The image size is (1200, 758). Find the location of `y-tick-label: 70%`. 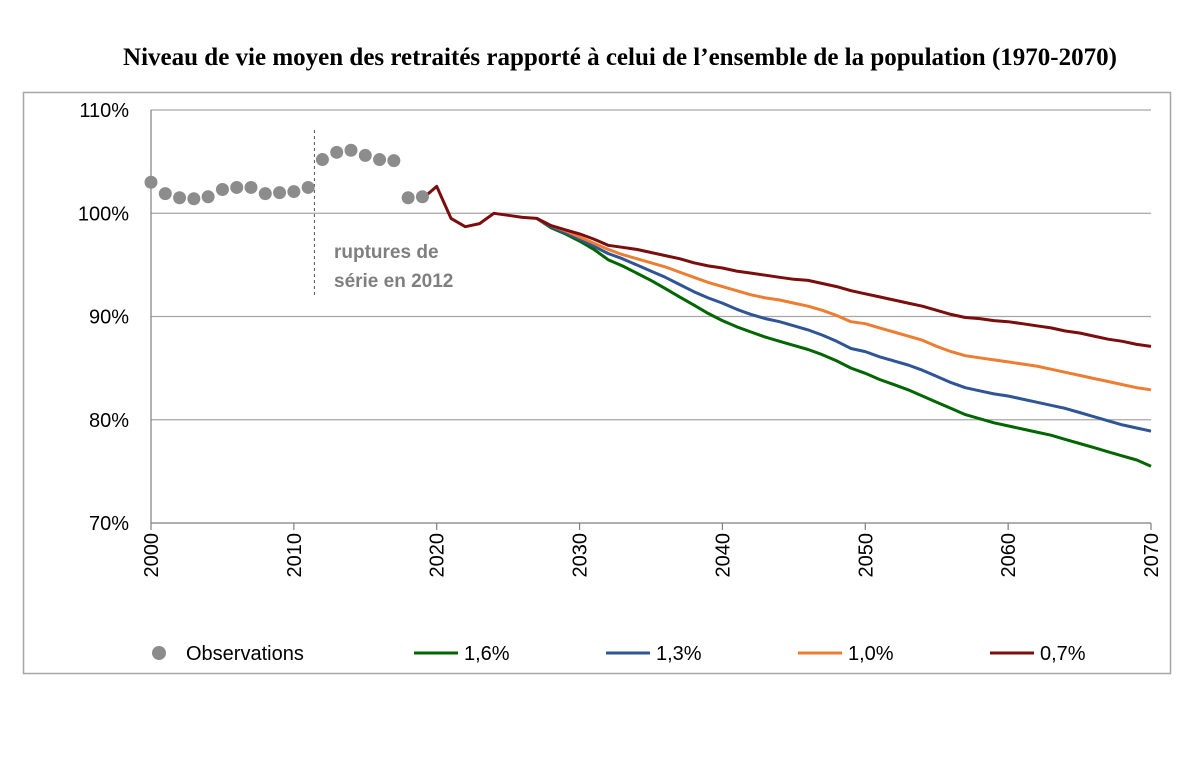

y-tick-label: 70% is located at coordinates (109, 524).